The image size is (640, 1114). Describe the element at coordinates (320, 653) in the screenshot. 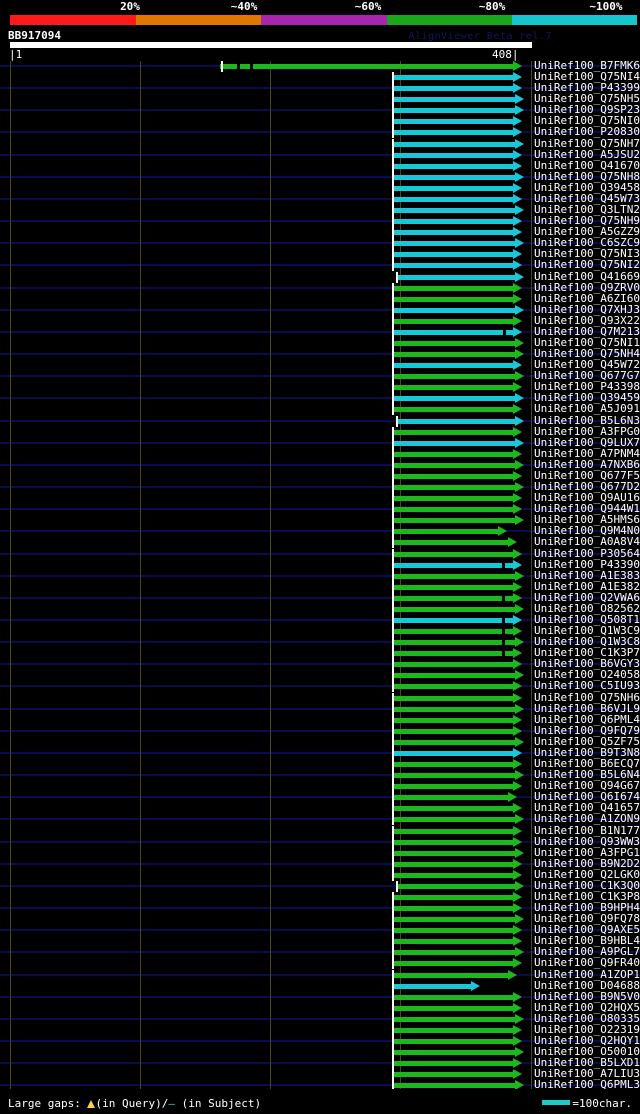

I see `alignment-row: UniRef100_C1K3P7` at that location.